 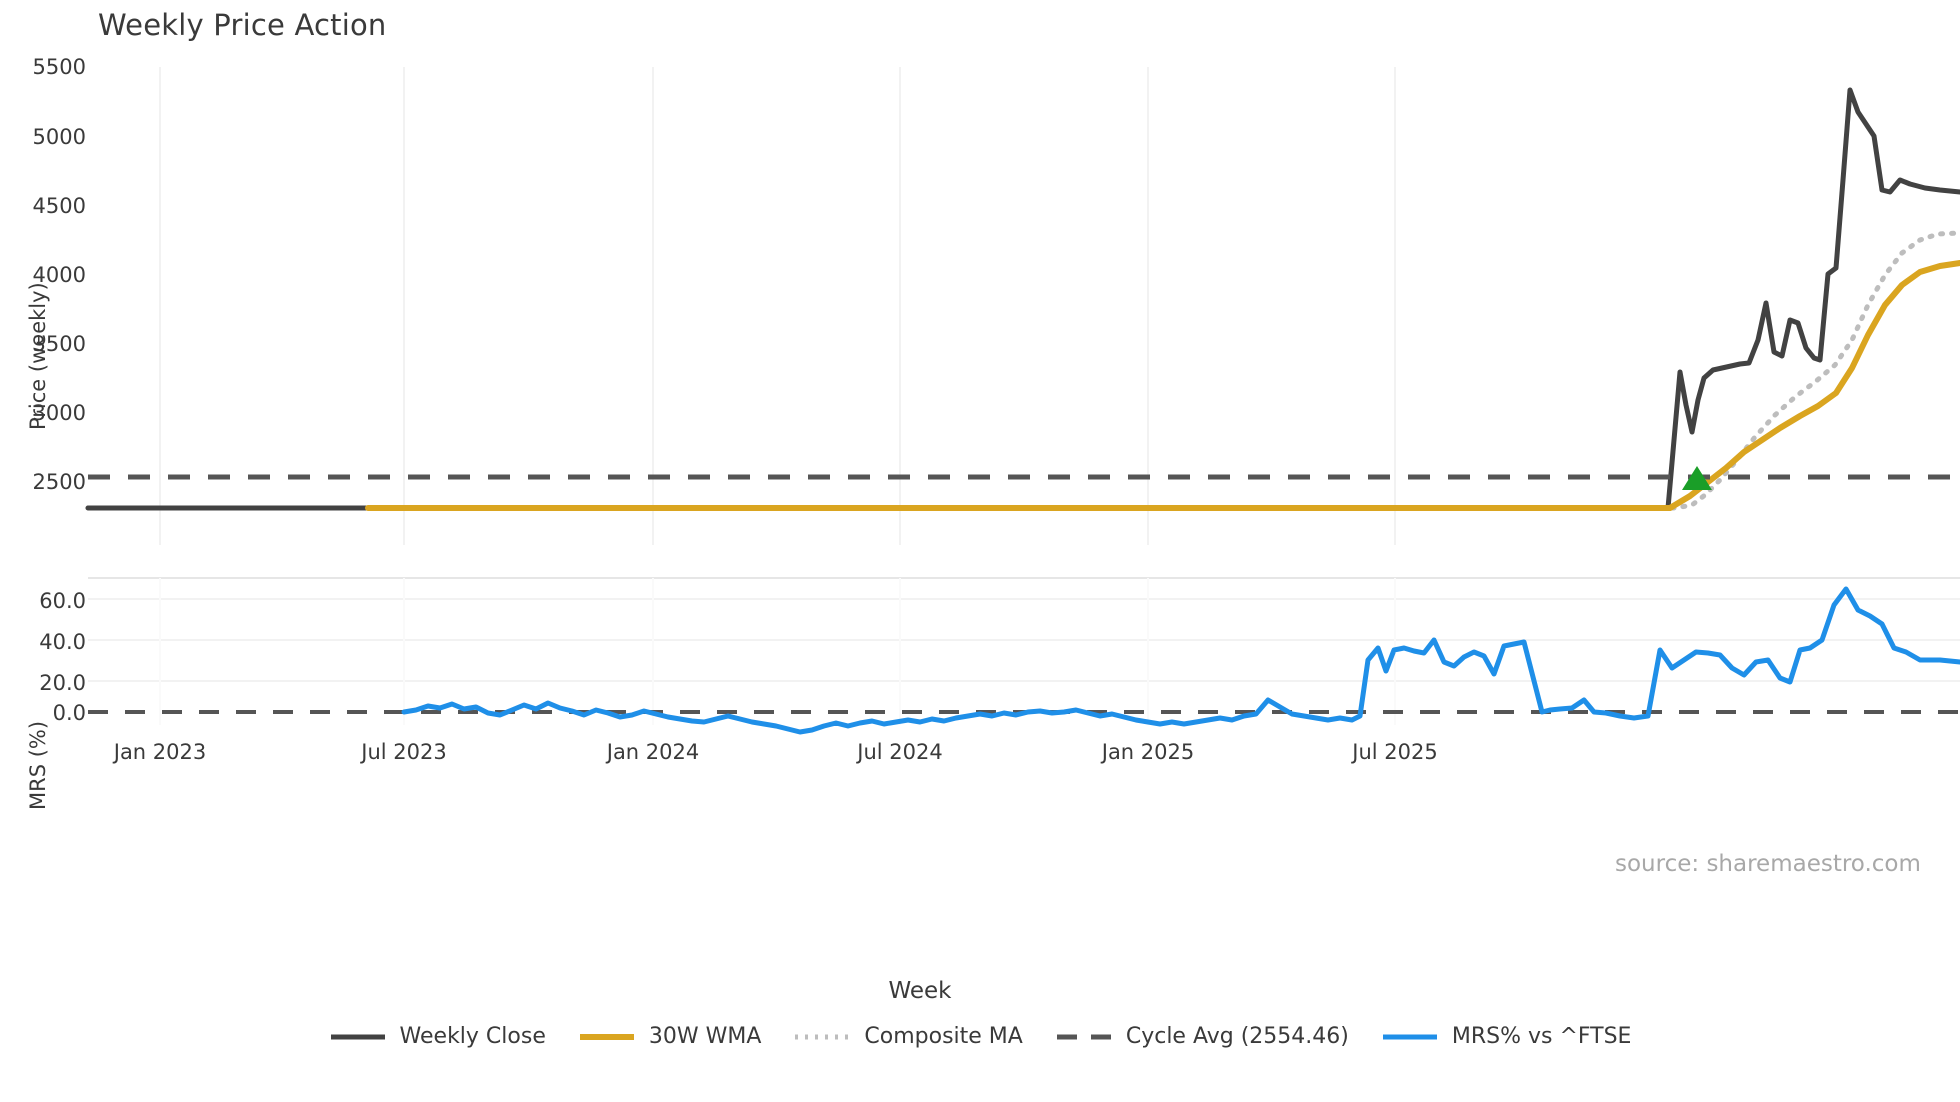 I want to click on legend-line-icon-cycle-avg, so click(x=1084, y=1037).